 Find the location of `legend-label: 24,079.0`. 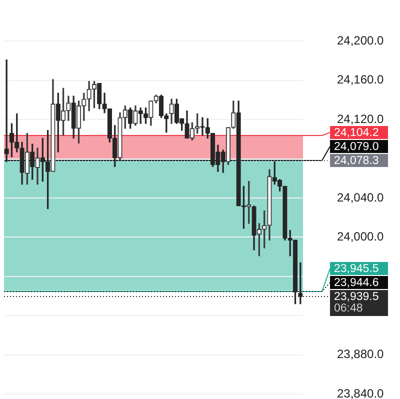

legend-label: 24,079.0 is located at coordinates (356, 147).